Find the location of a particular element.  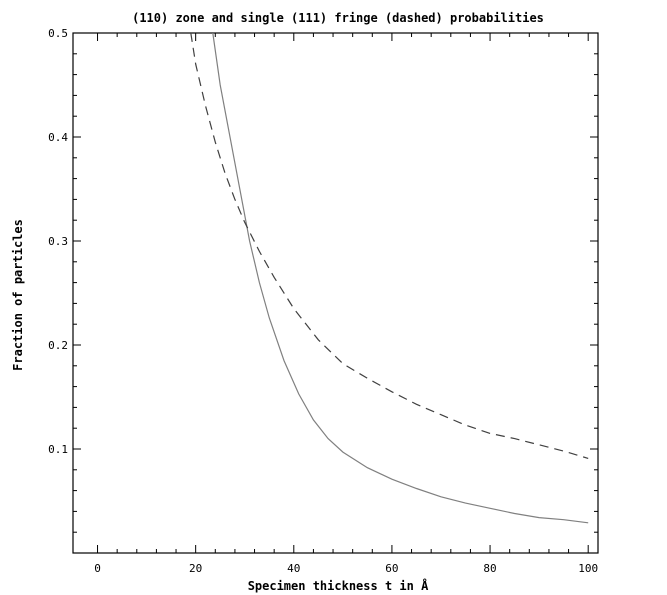

y-axis-label: Fraction of particles is located at coordinates (18, 295).